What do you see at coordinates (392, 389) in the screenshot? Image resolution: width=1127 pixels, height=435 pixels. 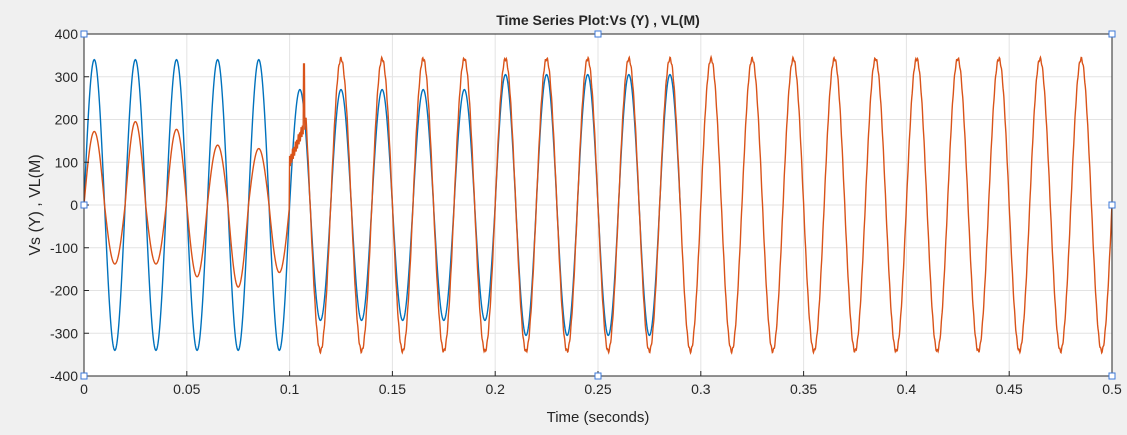 I see `x-tick-label: 0.15` at bounding box center [392, 389].